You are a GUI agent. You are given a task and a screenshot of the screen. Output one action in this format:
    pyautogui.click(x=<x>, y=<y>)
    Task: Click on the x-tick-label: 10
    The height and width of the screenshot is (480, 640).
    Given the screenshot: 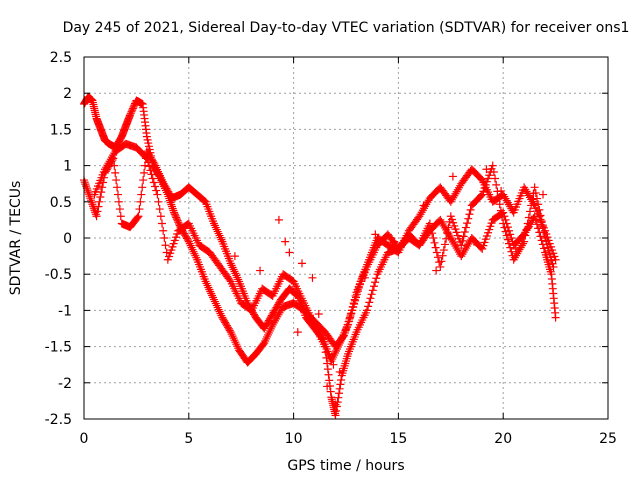 What is the action you would take?
    pyautogui.click(x=294, y=439)
    